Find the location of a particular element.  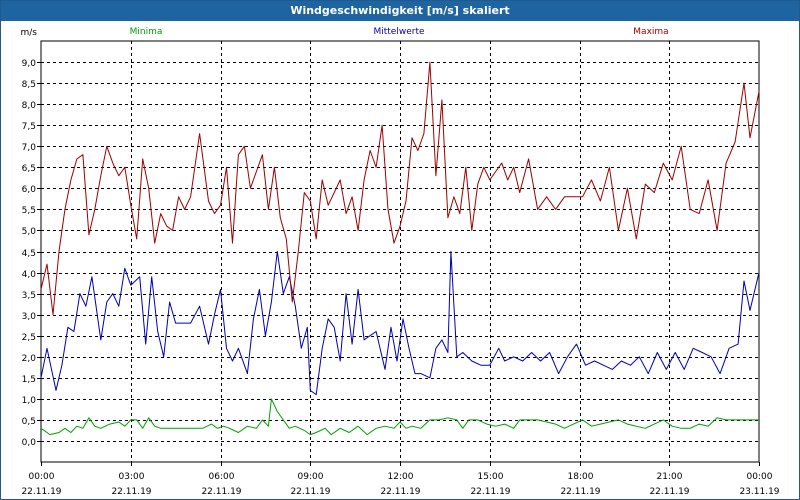

y-tick-label: 6,0 is located at coordinates (29, 190).